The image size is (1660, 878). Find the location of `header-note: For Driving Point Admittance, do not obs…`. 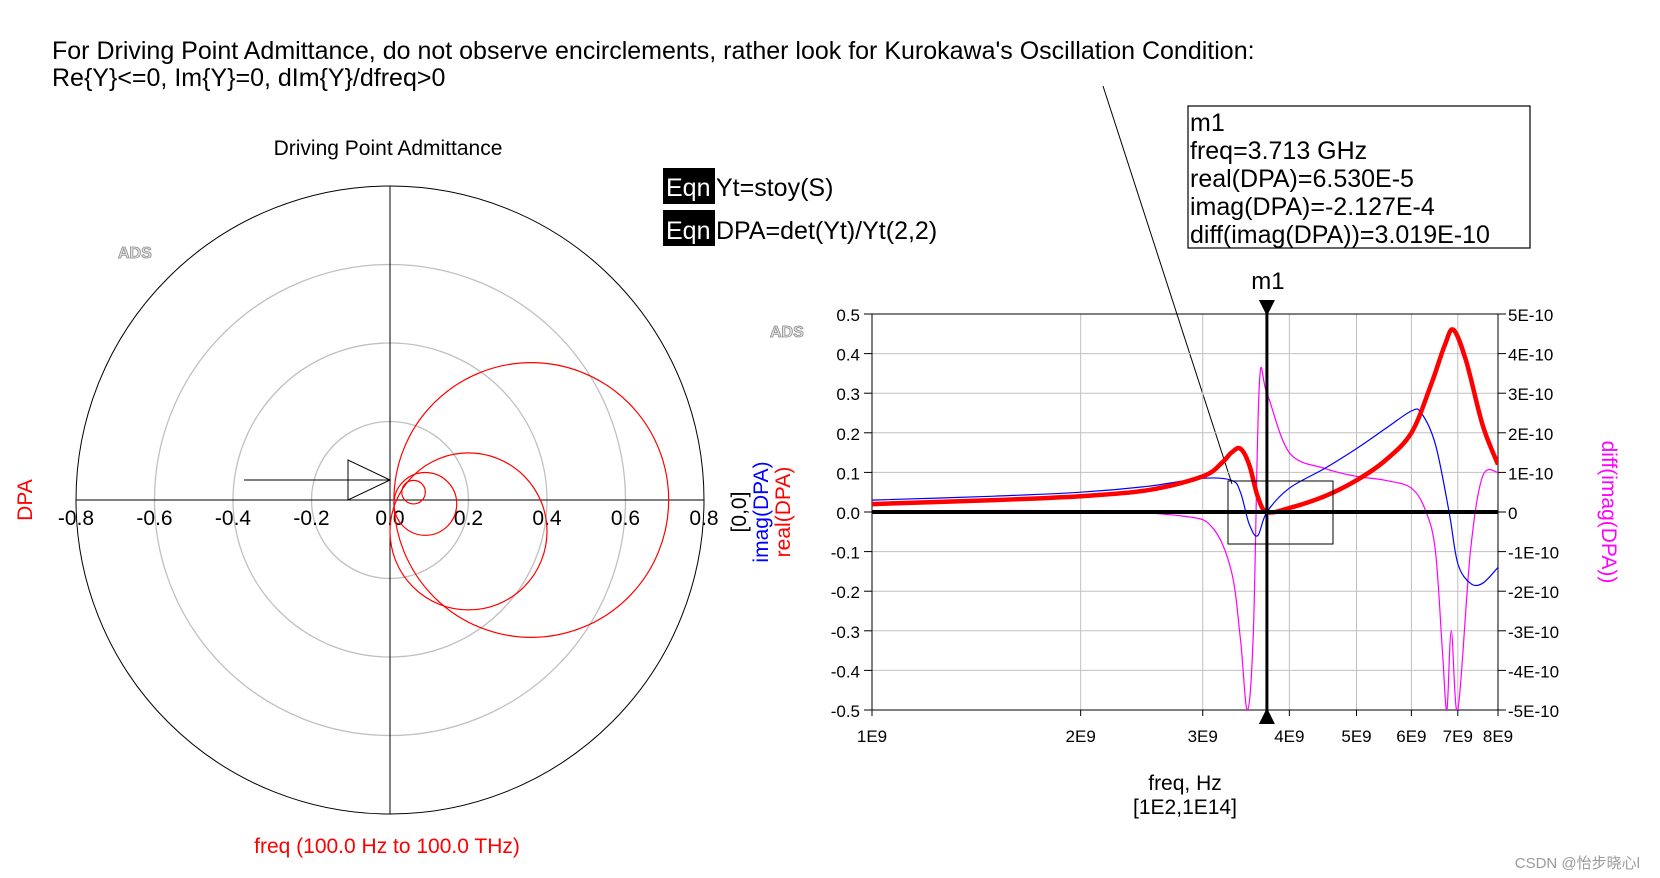

header-note: For Driving Point Admittance, do not obs… is located at coordinates (653, 65).